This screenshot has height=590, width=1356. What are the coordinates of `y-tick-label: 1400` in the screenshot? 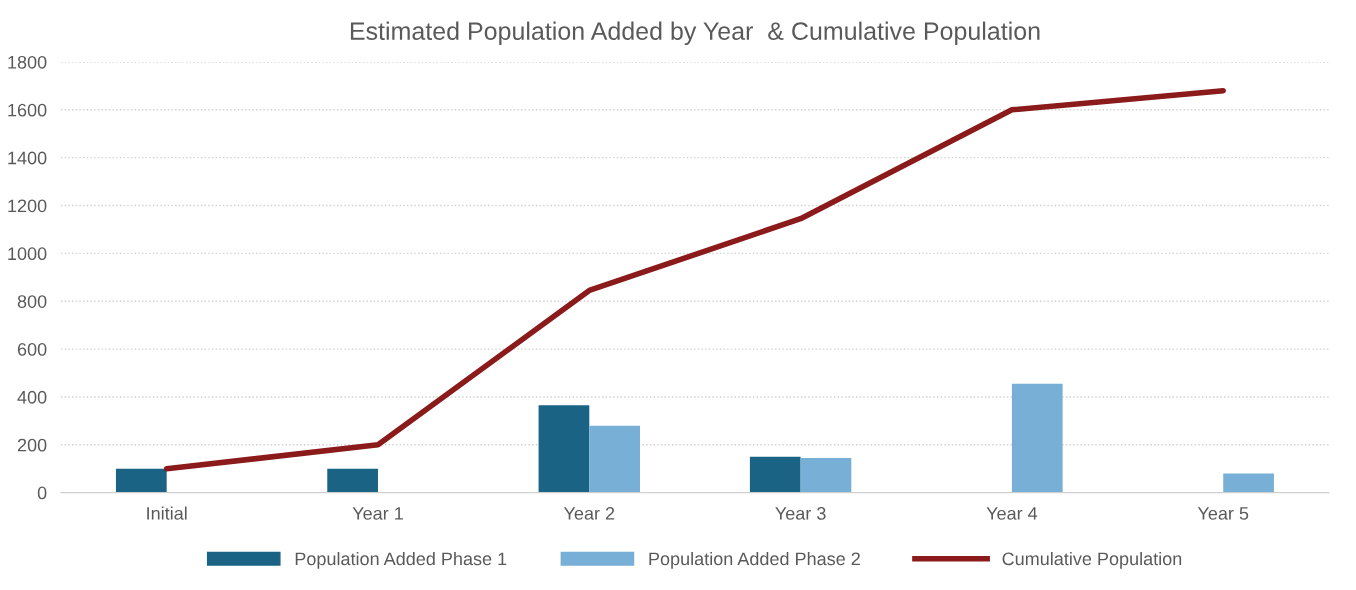 It's located at (27, 158).